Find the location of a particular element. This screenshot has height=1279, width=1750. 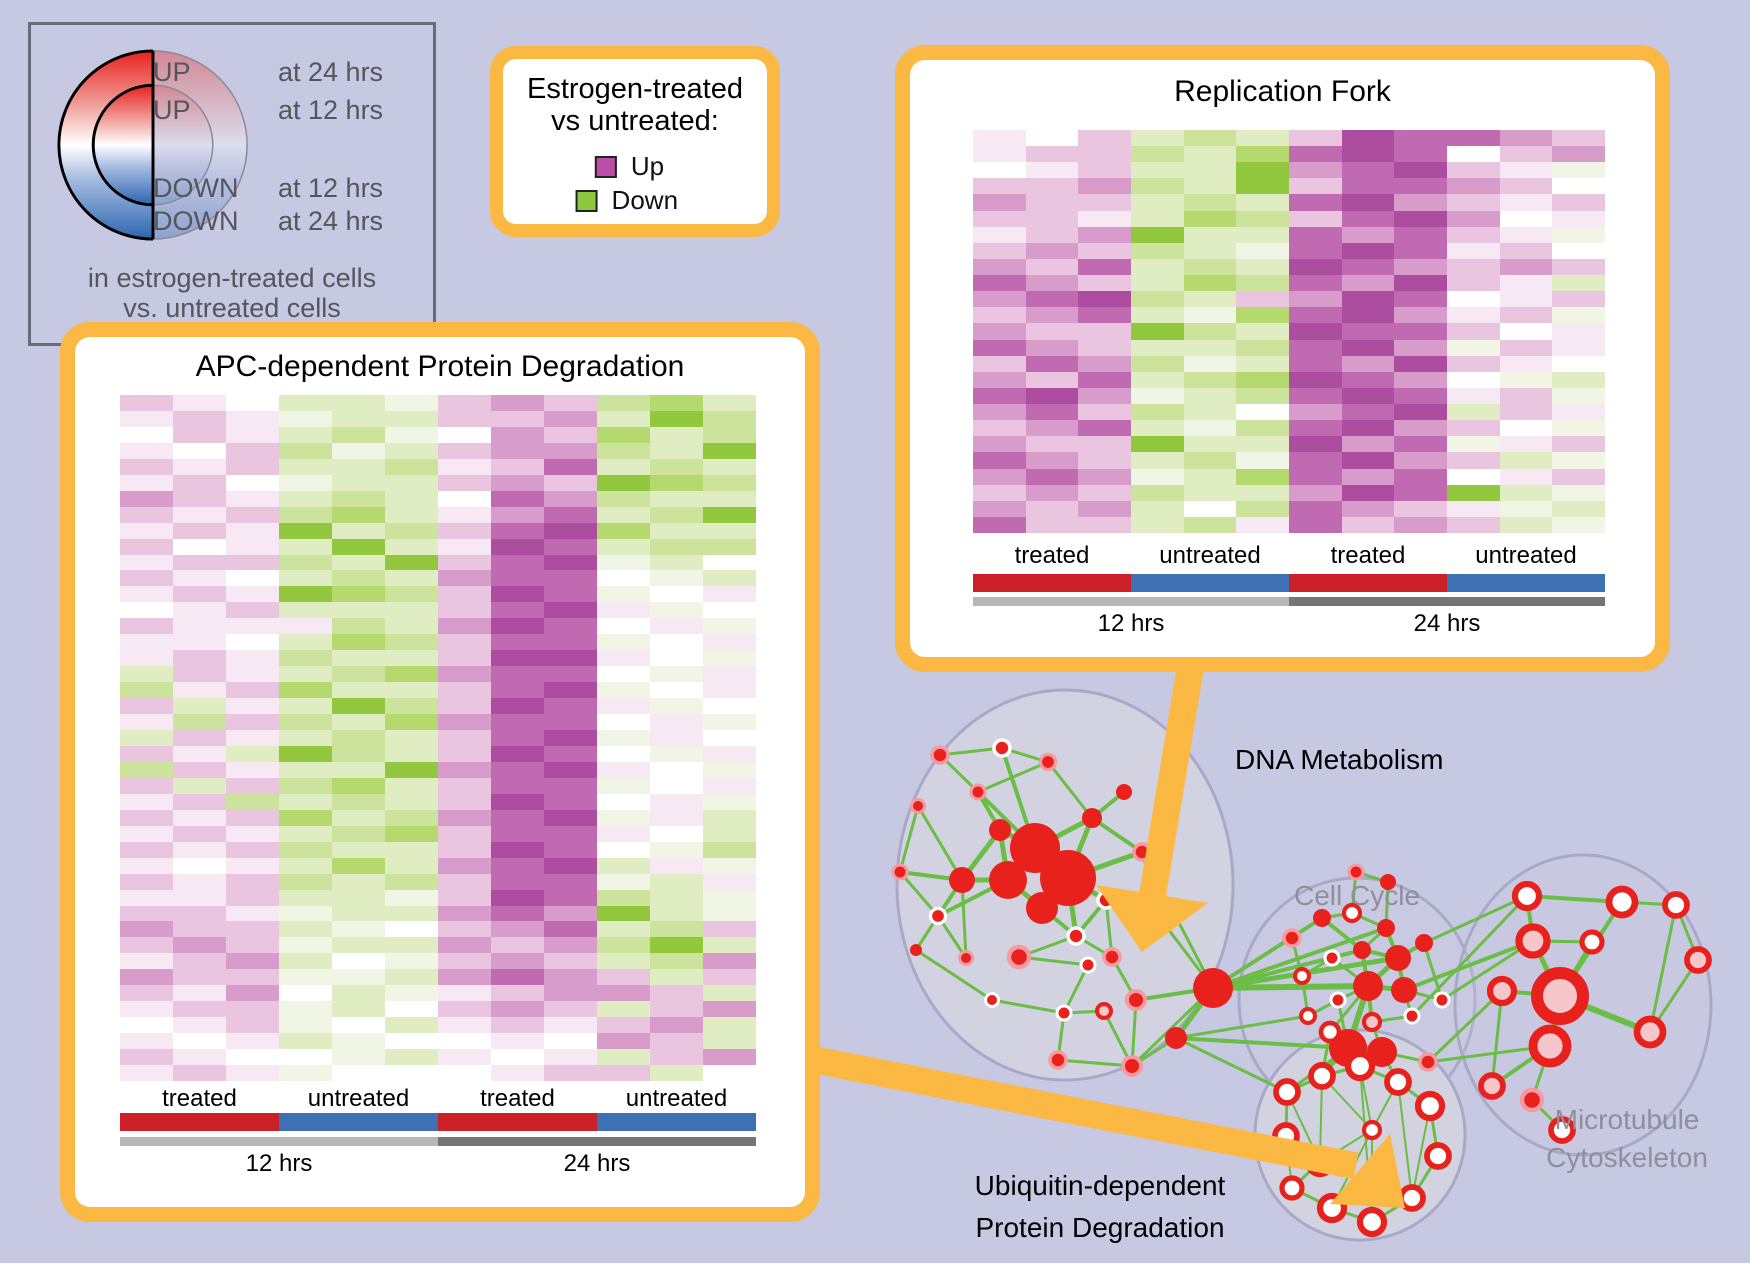

network-node-pr is located at coordinates (918, 806).